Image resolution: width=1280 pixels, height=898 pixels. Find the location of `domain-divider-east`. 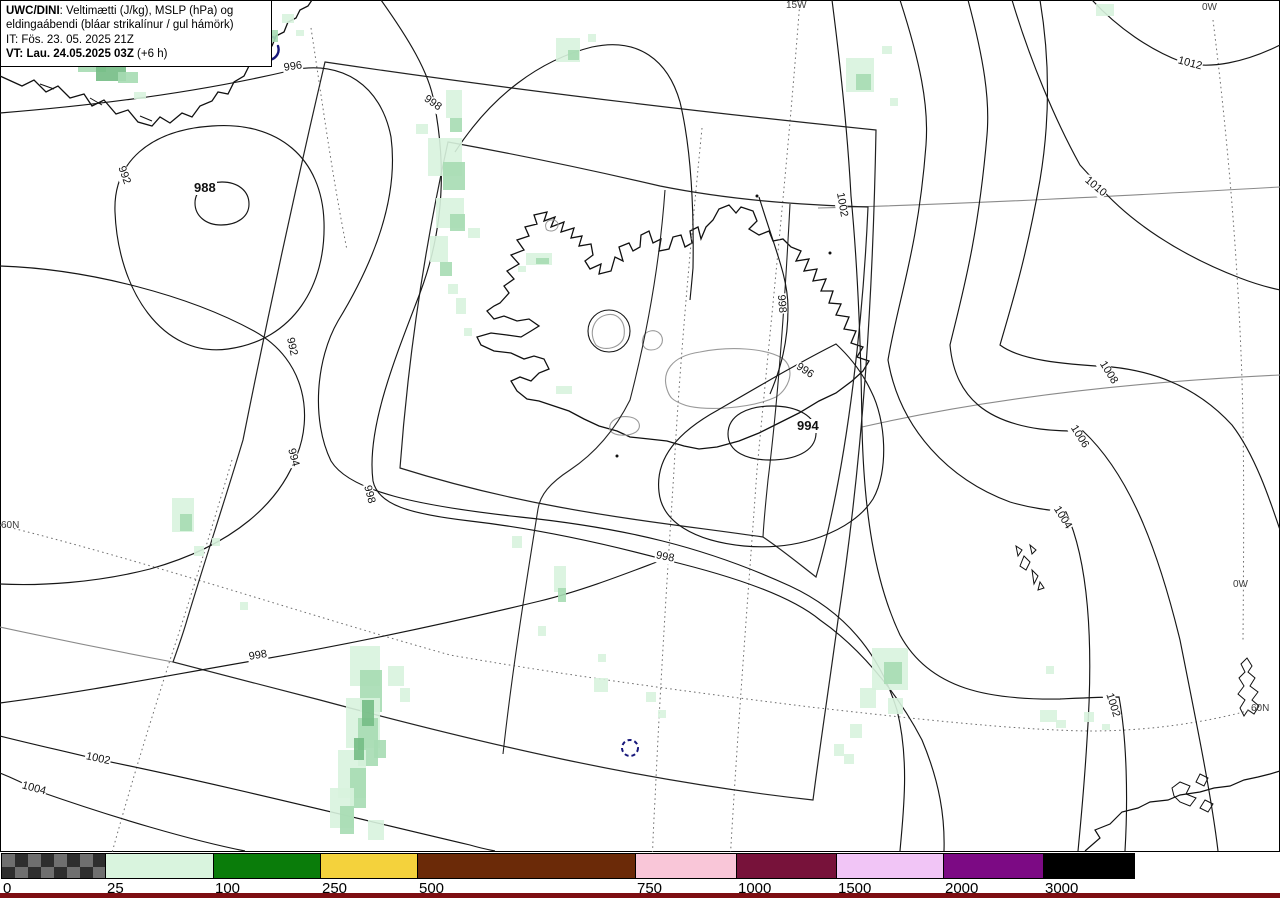

domain-divider-east is located at coordinates (776, 370).